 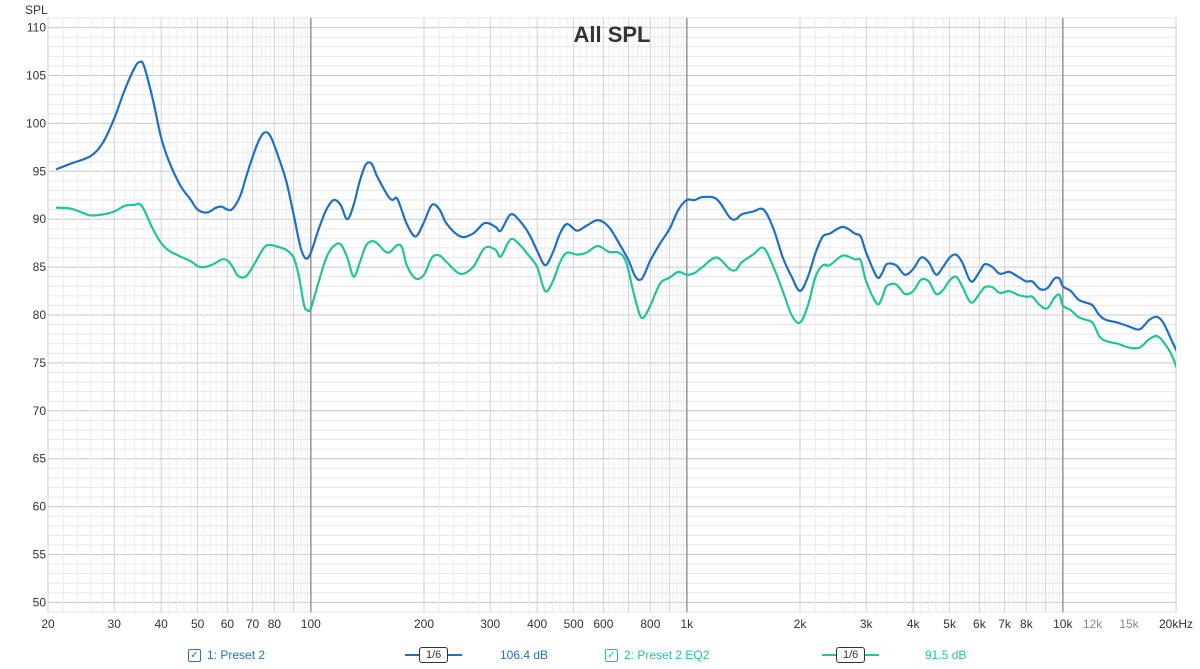 I want to click on x-tick-label: 7k, so click(x=1005, y=624).